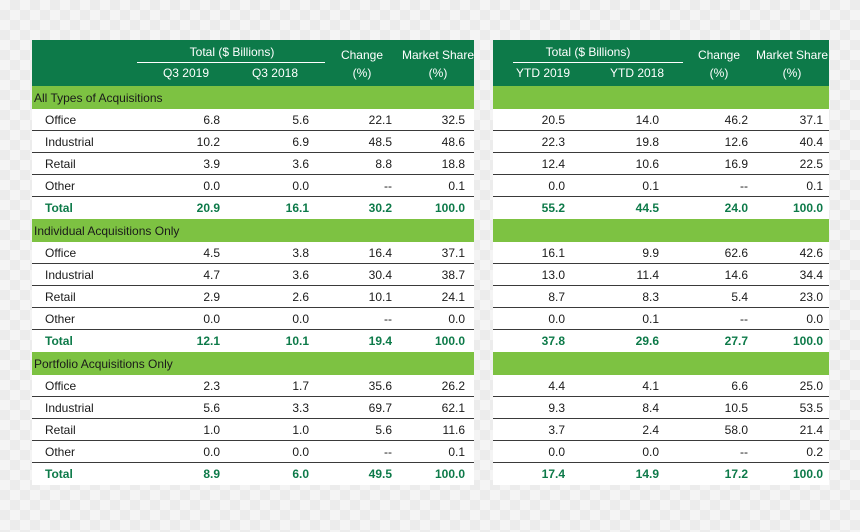 Image resolution: width=860 pixels, height=532 pixels. Describe the element at coordinates (211, 474) in the screenshot. I see `cell-value: 8.9` at that location.